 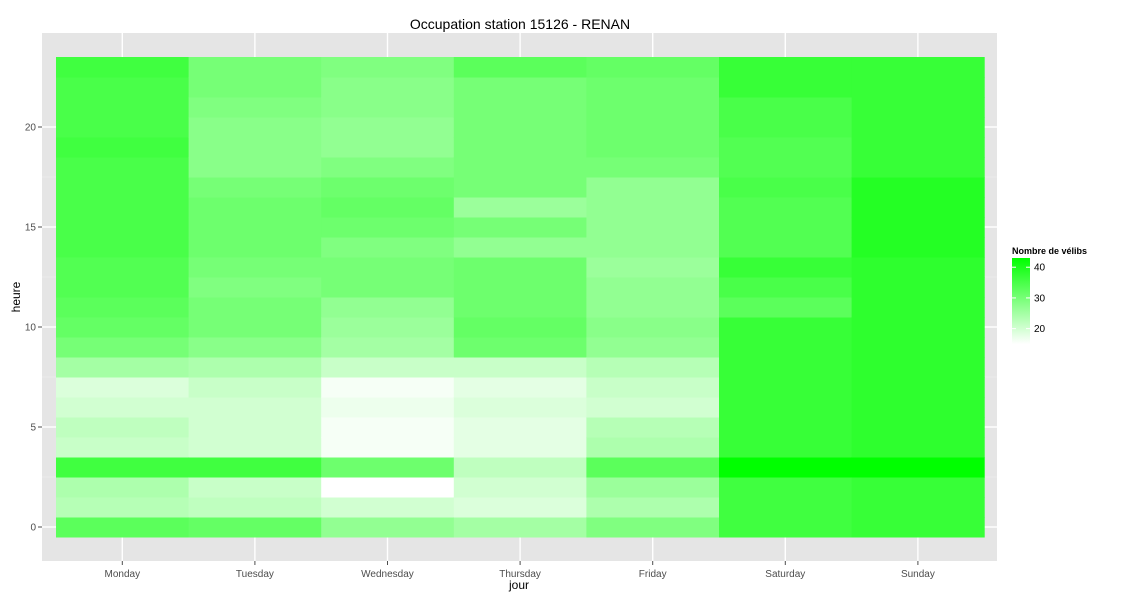 I want to click on y-tick-label: 20, so click(x=31, y=128).